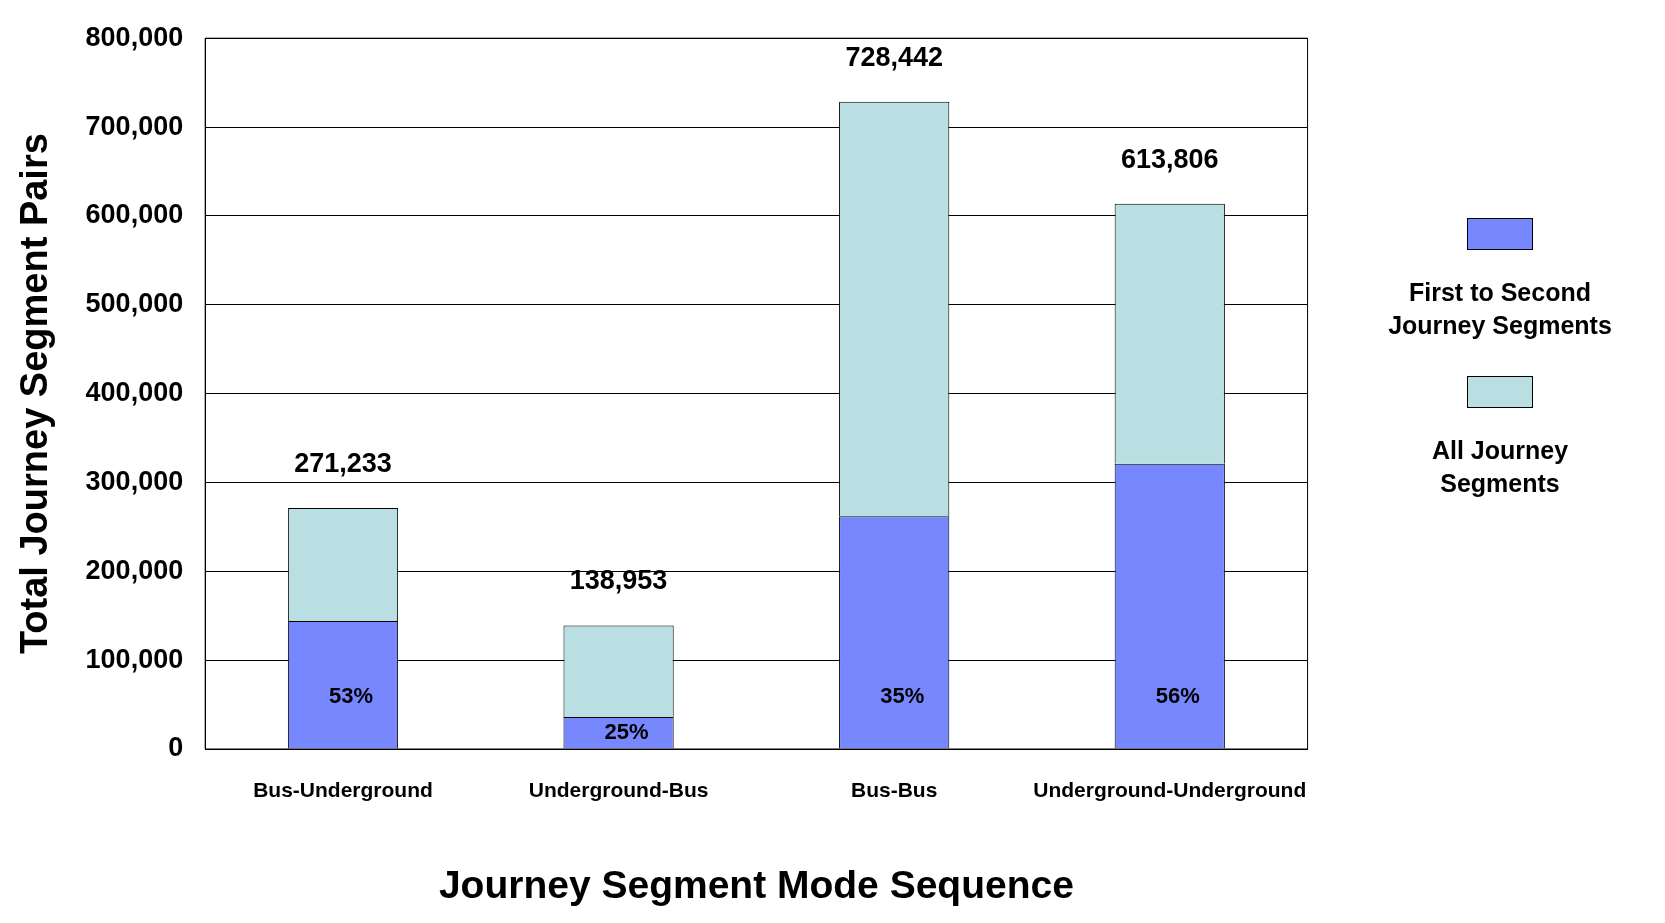 Image resolution: width=1665 pixels, height=923 pixels. Describe the element at coordinates (1169, 158) in the screenshot. I see `total-label: 613,806` at that location.